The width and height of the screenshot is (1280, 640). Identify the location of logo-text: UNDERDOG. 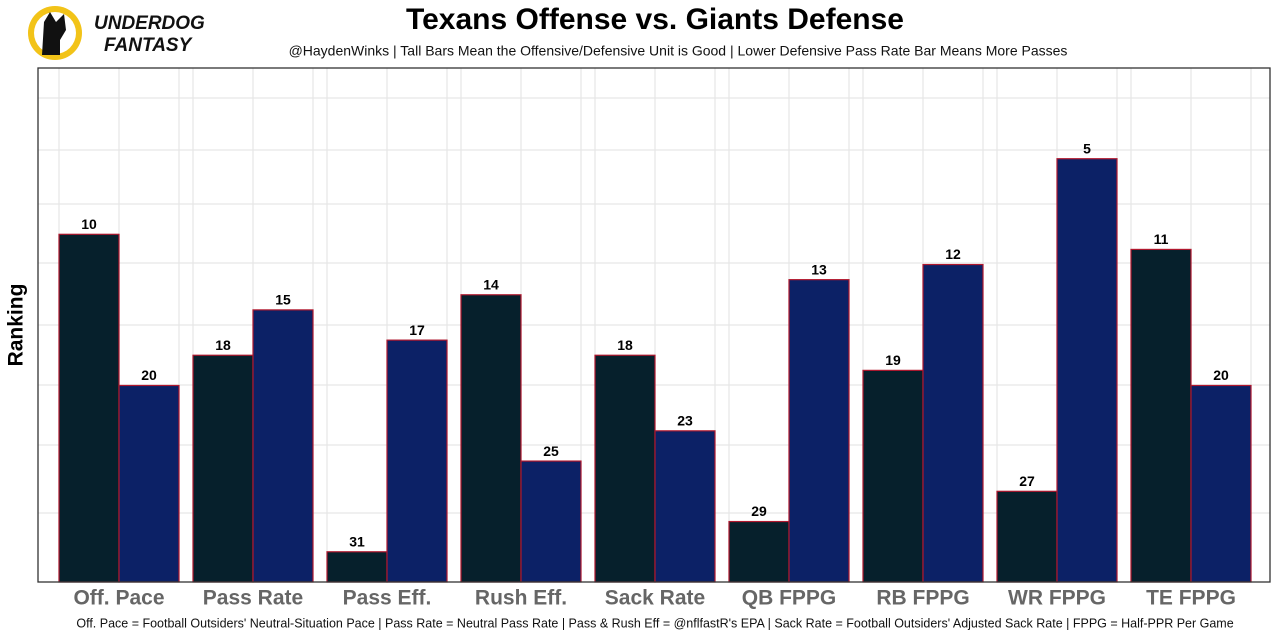
(149, 23).